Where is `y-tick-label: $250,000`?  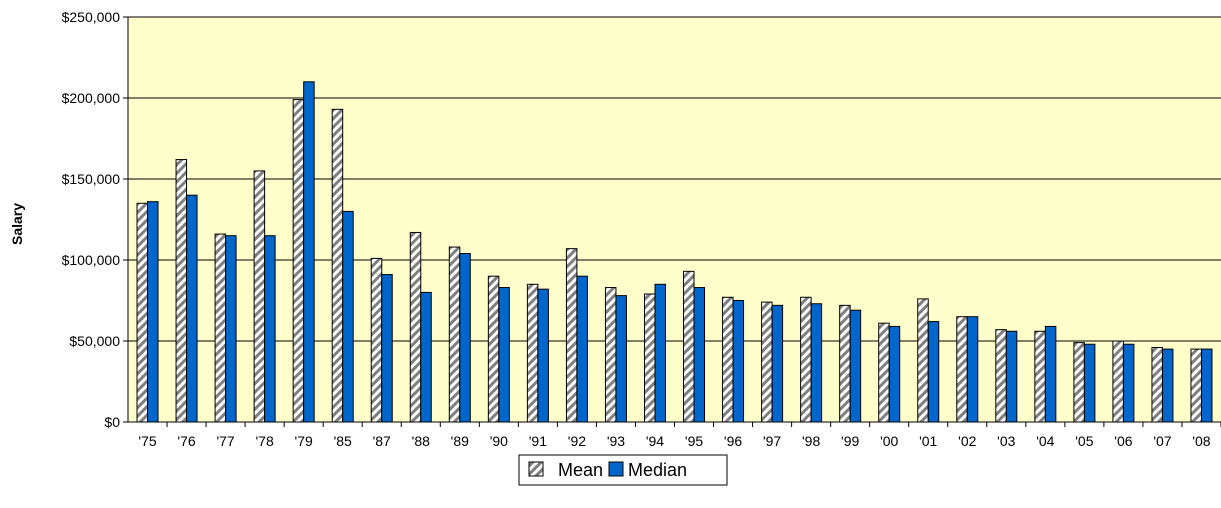 y-tick-label: $250,000 is located at coordinates (91, 17).